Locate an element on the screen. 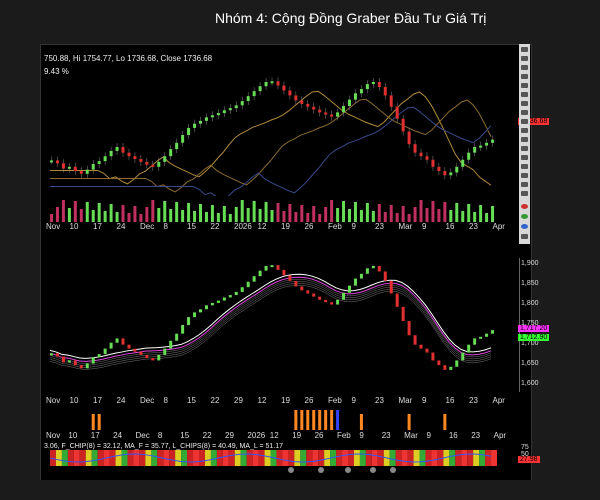 Image resolution: width=600 pixels, height=500 pixels. x-axis-label: Feb is located at coordinates (335, 226).